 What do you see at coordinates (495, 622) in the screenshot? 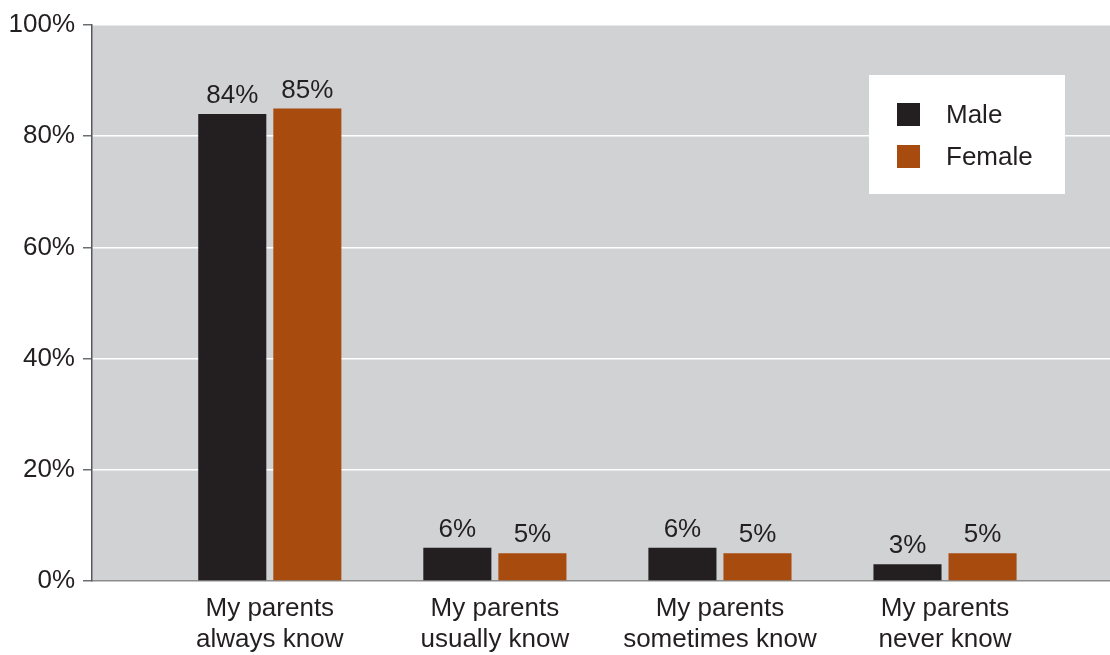
I see `x-tick-label: My parents usually know` at bounding box center [495, 622].